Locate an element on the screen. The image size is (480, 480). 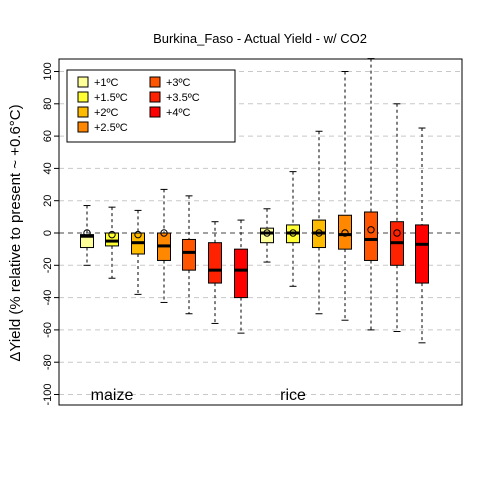
legend: +1ºC +1.5ºC +2ºC +2.5ºC +3ºC +3.5ºC +4ºC is located at coordinates (151, 106).